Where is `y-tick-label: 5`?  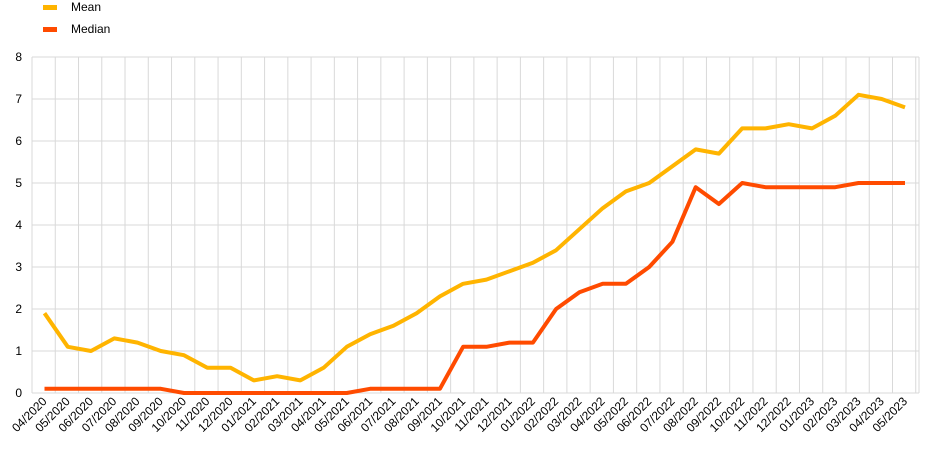 y-tick-label: 5 is located at coordinates (18, 183).